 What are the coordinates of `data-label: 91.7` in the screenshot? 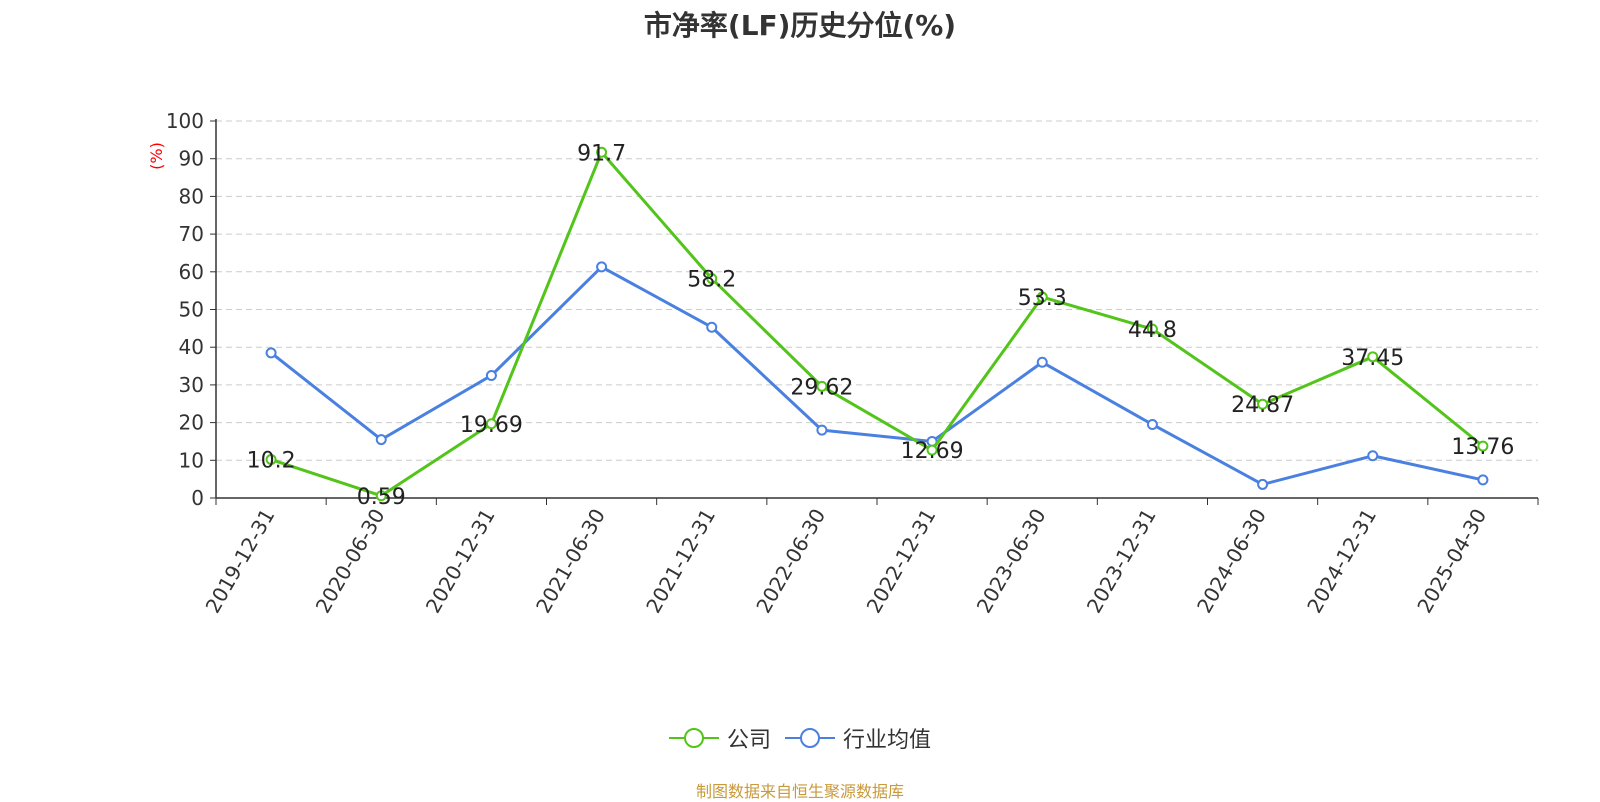 It's located at (601, 153).